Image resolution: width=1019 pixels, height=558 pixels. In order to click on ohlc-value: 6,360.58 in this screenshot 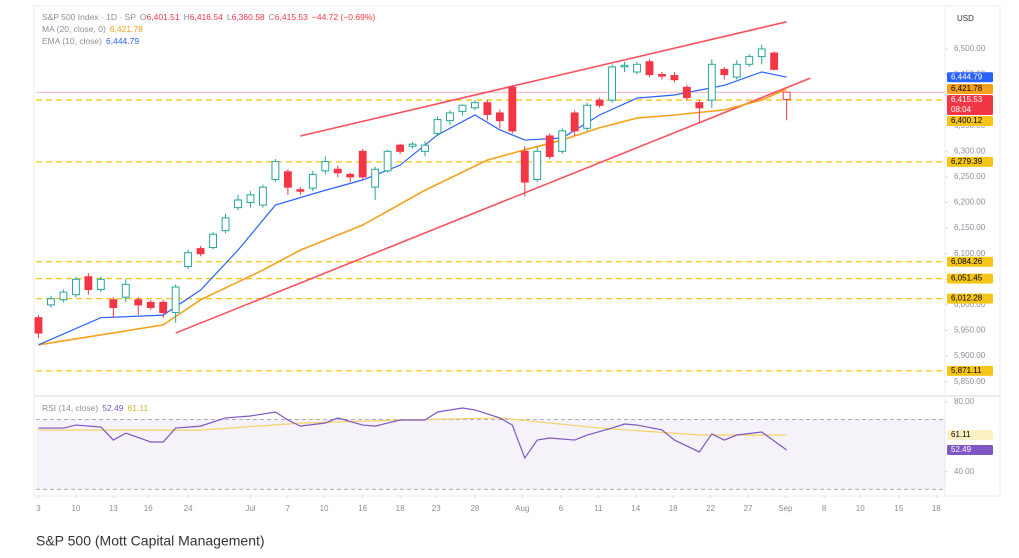, I will do `click(248, 17)`.